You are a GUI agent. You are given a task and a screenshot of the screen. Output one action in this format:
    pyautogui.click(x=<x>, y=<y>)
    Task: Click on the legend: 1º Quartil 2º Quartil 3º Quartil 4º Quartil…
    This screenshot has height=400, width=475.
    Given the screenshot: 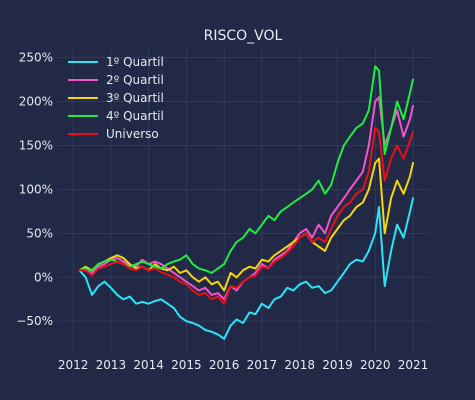 What is the action you would take?
    pyautogui.click(x=116, y=98)
    